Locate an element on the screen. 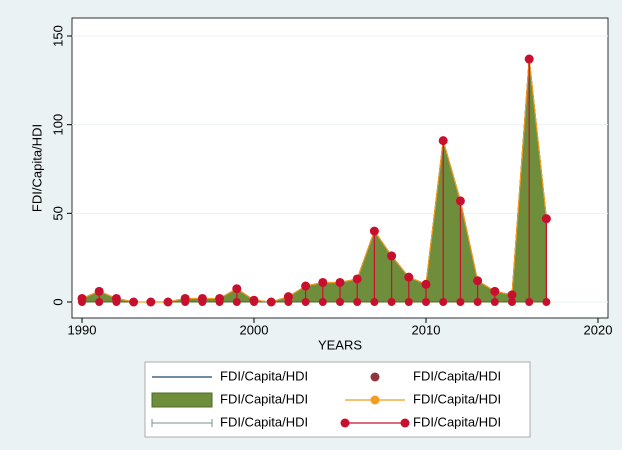 Image resolution: width=622 pixels, height=450 pixels. x-axis-title: YEARS is located at coordinates (340, 344).